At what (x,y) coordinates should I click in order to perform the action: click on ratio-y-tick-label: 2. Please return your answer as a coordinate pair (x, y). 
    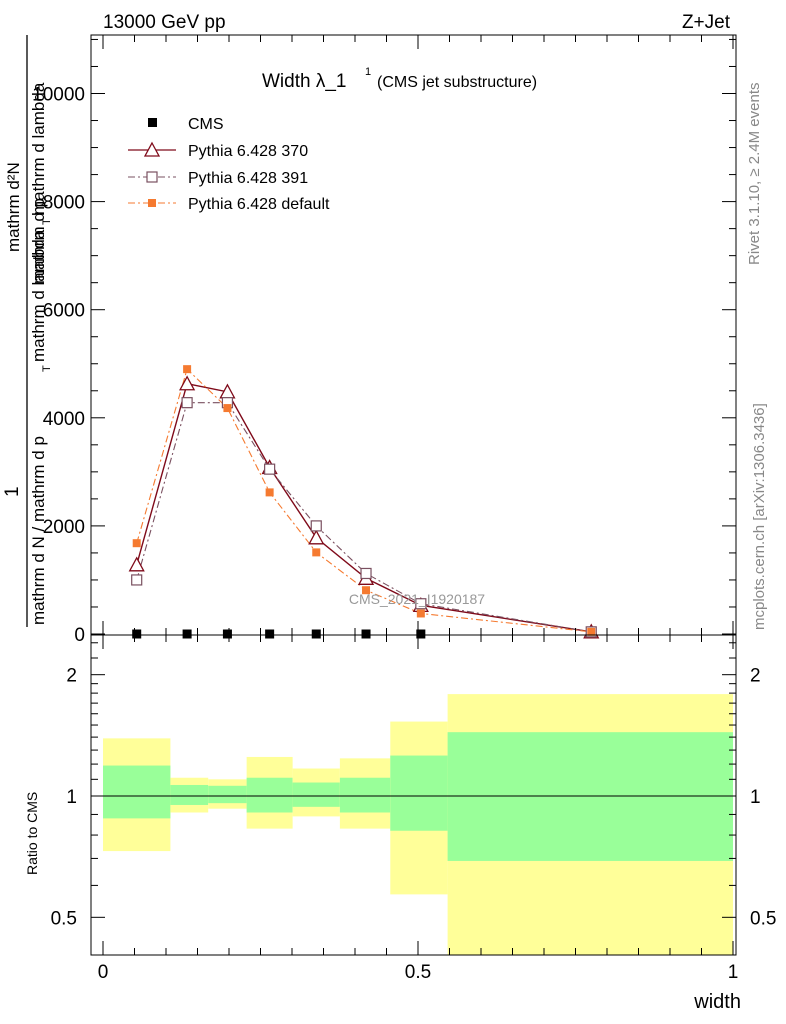
    Looking at the image, I should click on (71, 676).